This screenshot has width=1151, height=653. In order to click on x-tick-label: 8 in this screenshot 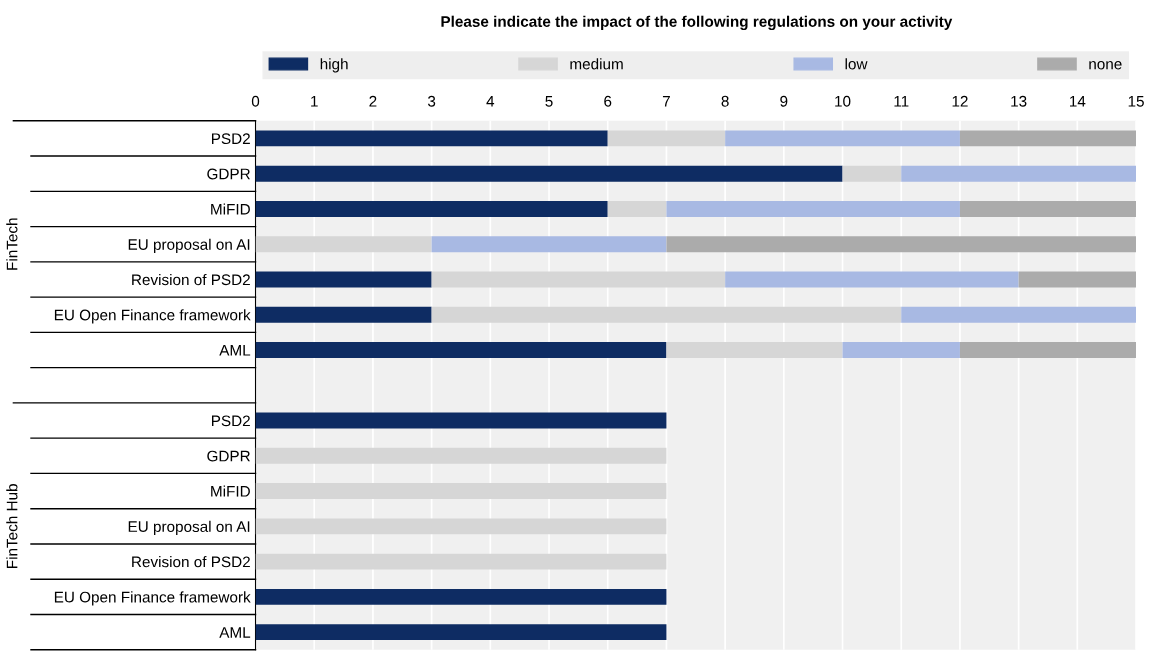, I will do `click(725, 101)`.